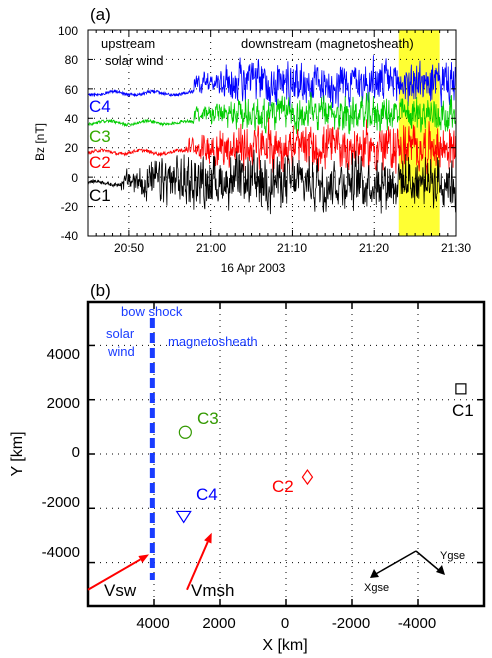 The image size is (492, 658). Describe the element at coordinates (40, 142) in the screenshot. I see `a-y-axis-title: Bz [nT]` at that location.